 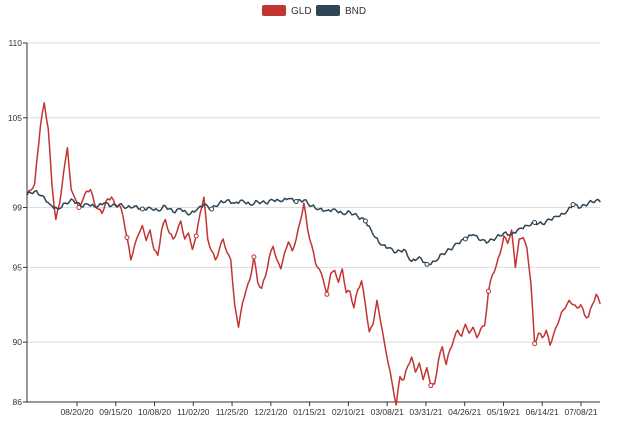 What do you see at coordinates (387, 412) in the screenshot?
I see `x-tick-label: 03/08/21` at bounding box center [387, 412].